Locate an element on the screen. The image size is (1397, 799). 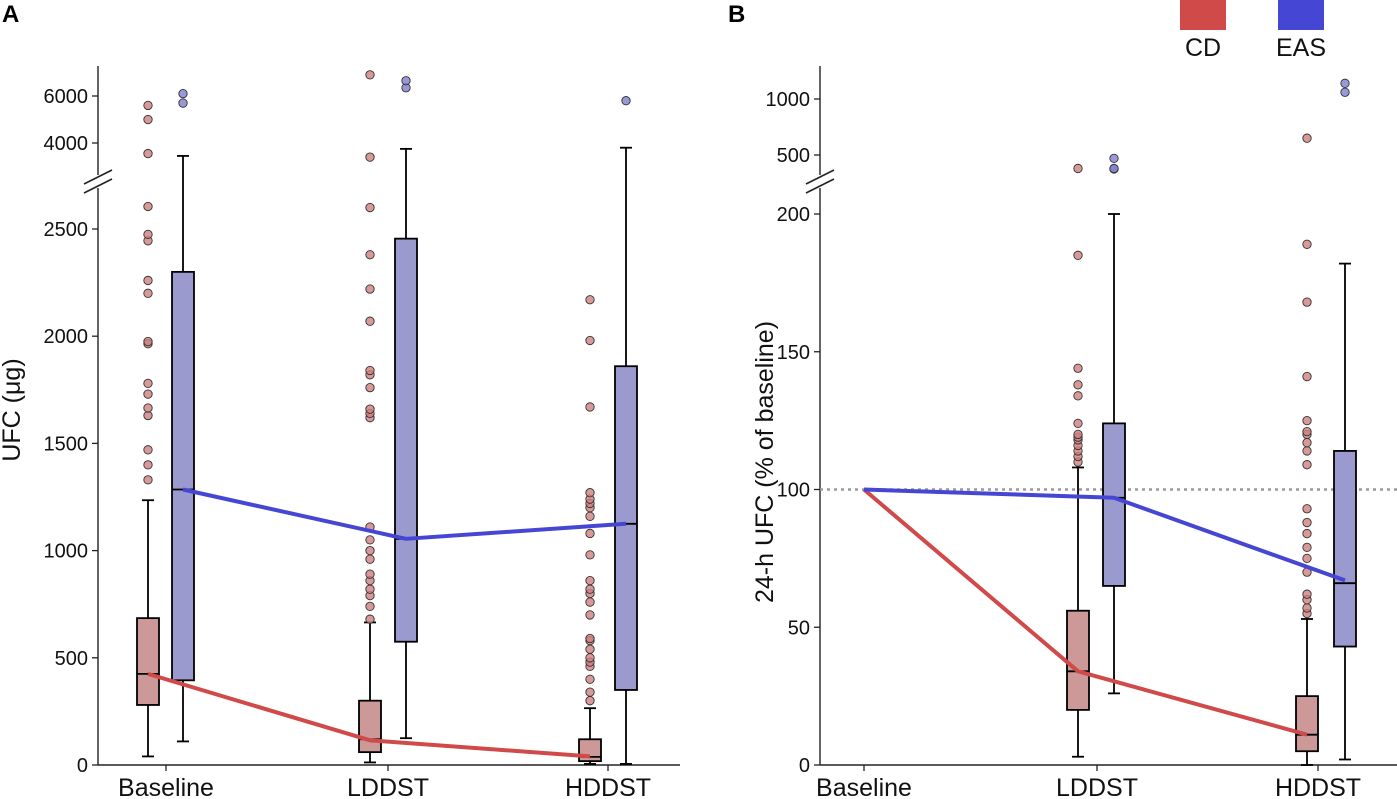
panel-a-x-label-hddst: HDDST is located at coordinates (608, 786).